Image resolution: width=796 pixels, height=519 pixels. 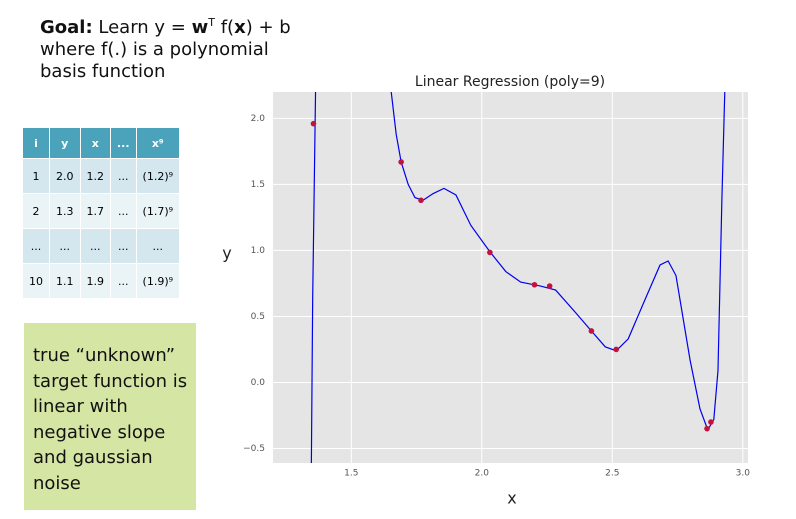 What do you see at coordinates (93, 457) in the screenshot?
I see `note-line: and gaussian` at bounding box center [93, 457].